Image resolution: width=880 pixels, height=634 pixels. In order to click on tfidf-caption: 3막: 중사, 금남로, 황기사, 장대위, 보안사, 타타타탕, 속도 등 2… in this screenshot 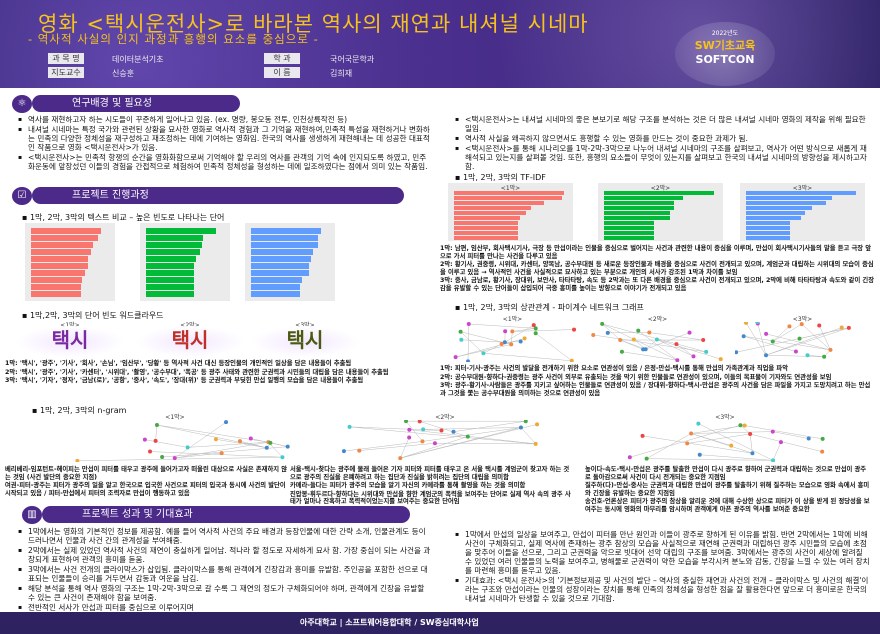, I will do `click(657, 284)`.